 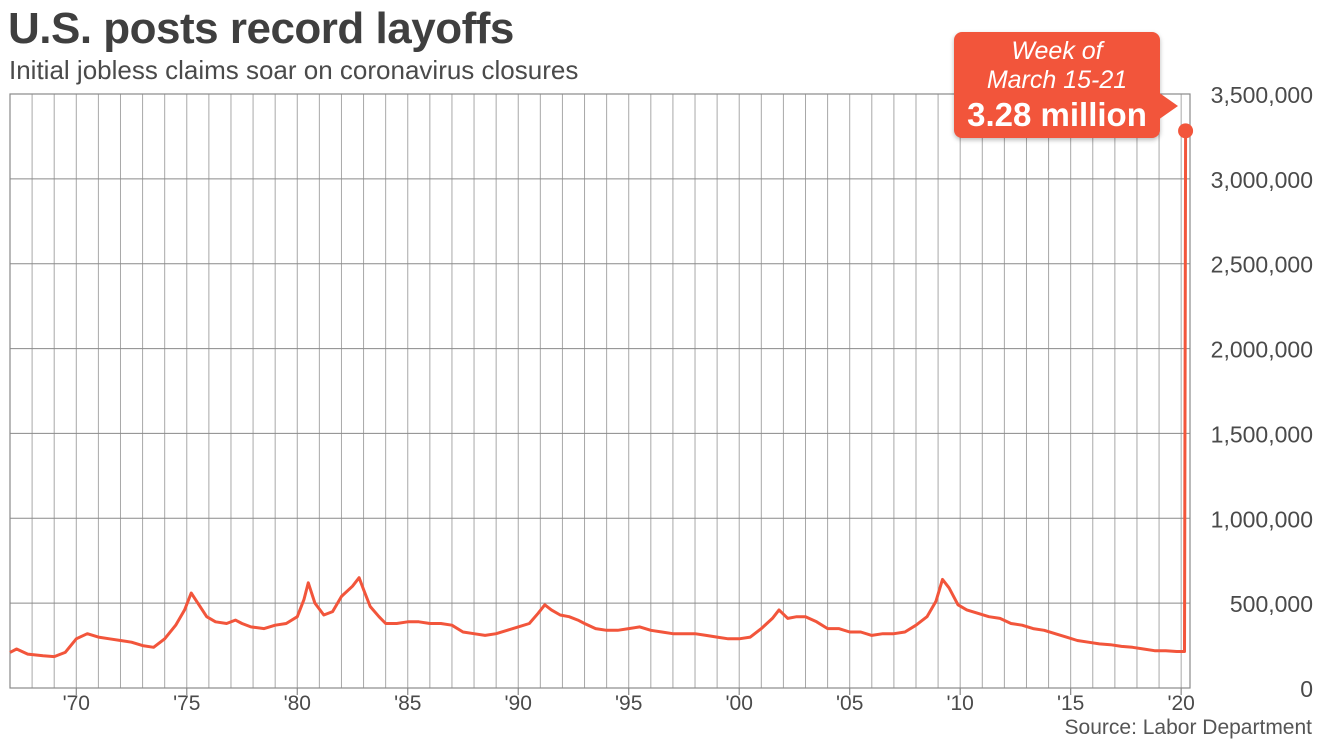 I want to click on y-tick-label: 2,000,000, so click(x=1262, y=350).